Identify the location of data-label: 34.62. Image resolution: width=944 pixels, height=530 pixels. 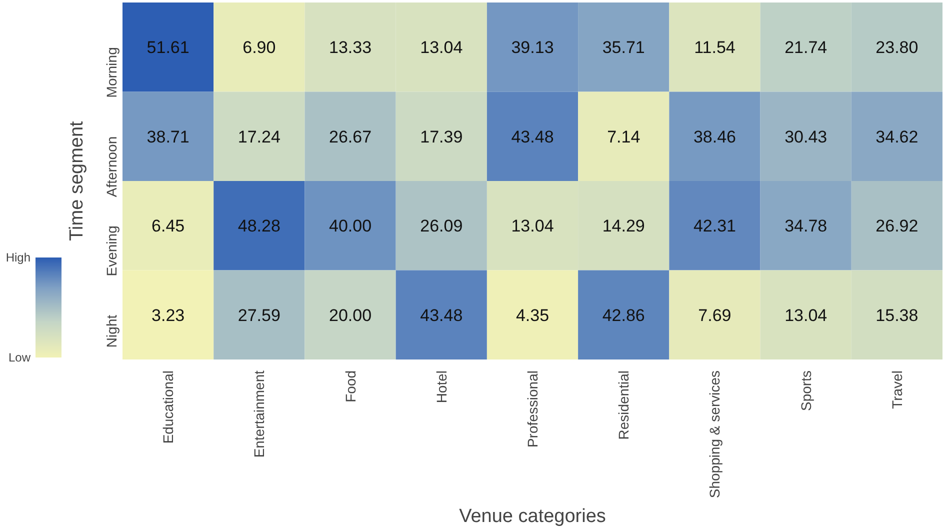
(897, 136).